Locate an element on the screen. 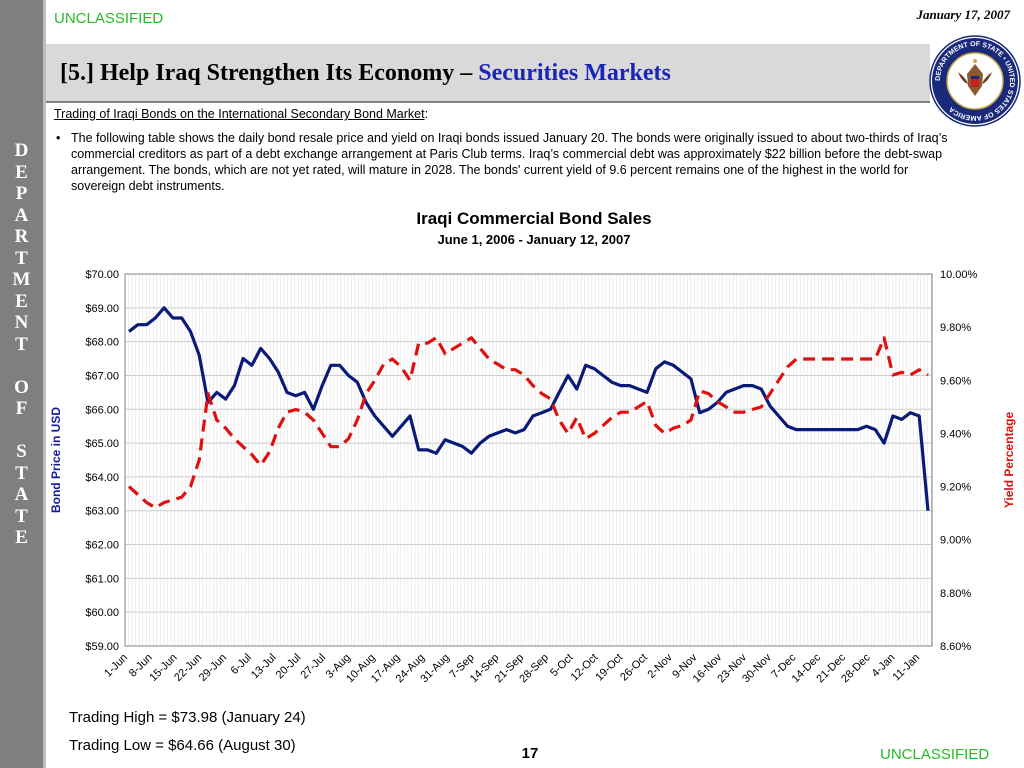 The image size is (1024, 768). y-tick-label: $64.00 is located at coordinates (102, 478).